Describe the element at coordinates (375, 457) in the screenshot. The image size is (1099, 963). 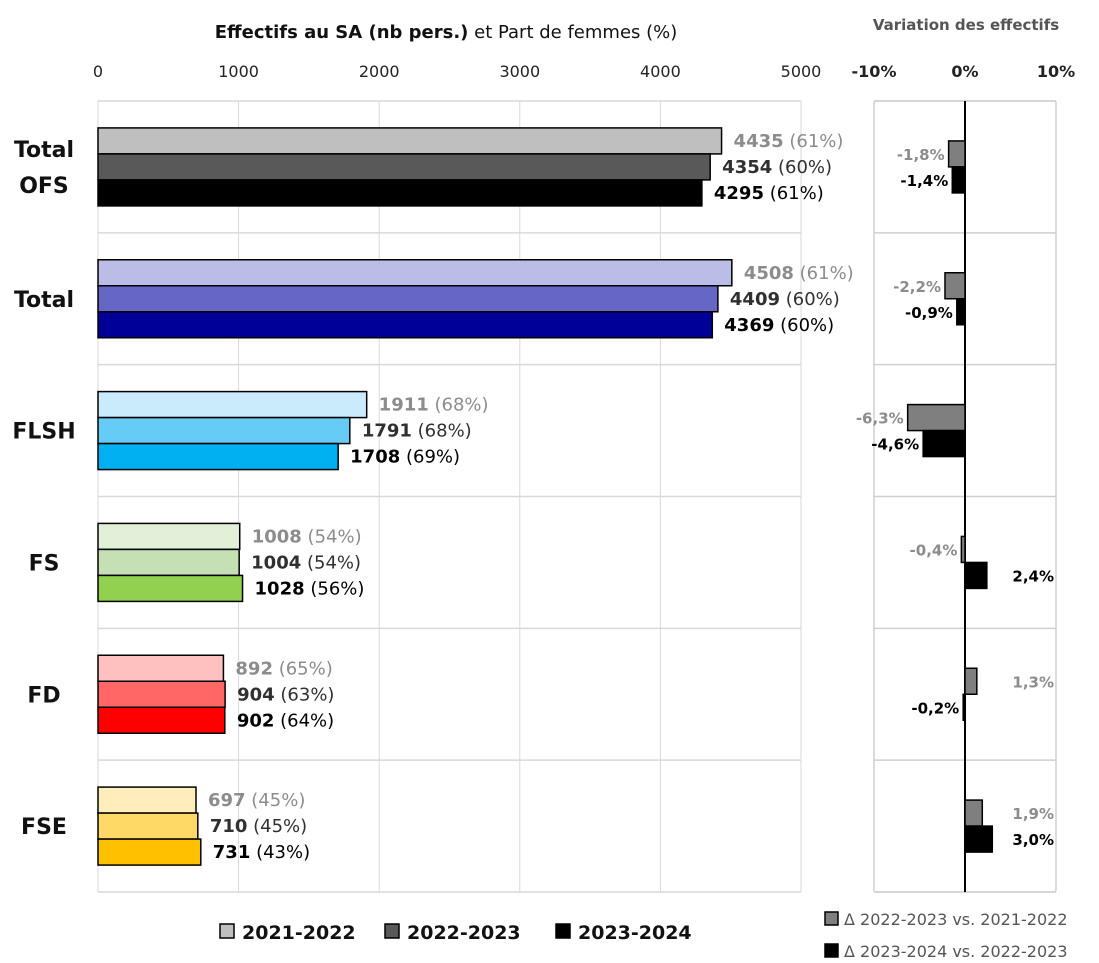
I see `bar-value: 1708` at that location.